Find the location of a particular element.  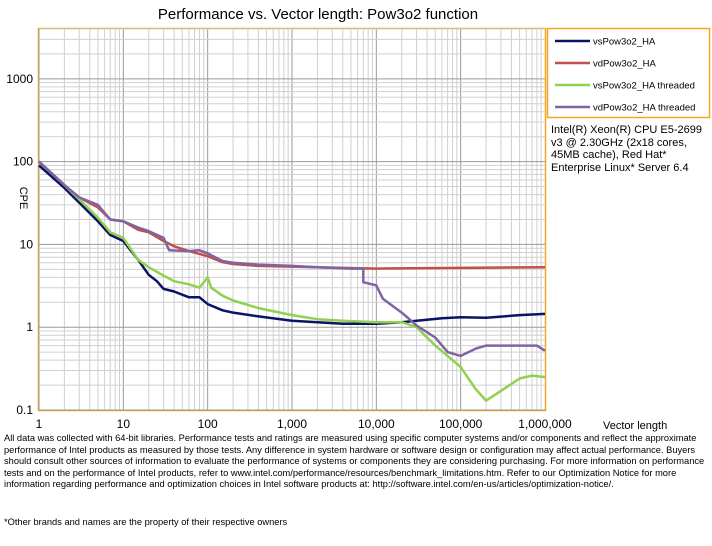

y-tick-label: 100 is located at coordinates (23, 162).